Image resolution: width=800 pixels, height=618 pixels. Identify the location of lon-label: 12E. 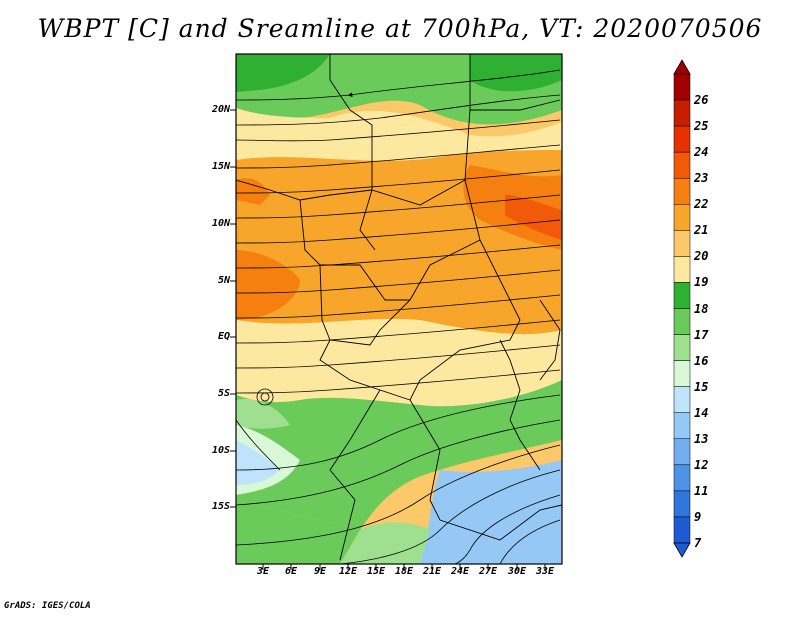
(348, 571).